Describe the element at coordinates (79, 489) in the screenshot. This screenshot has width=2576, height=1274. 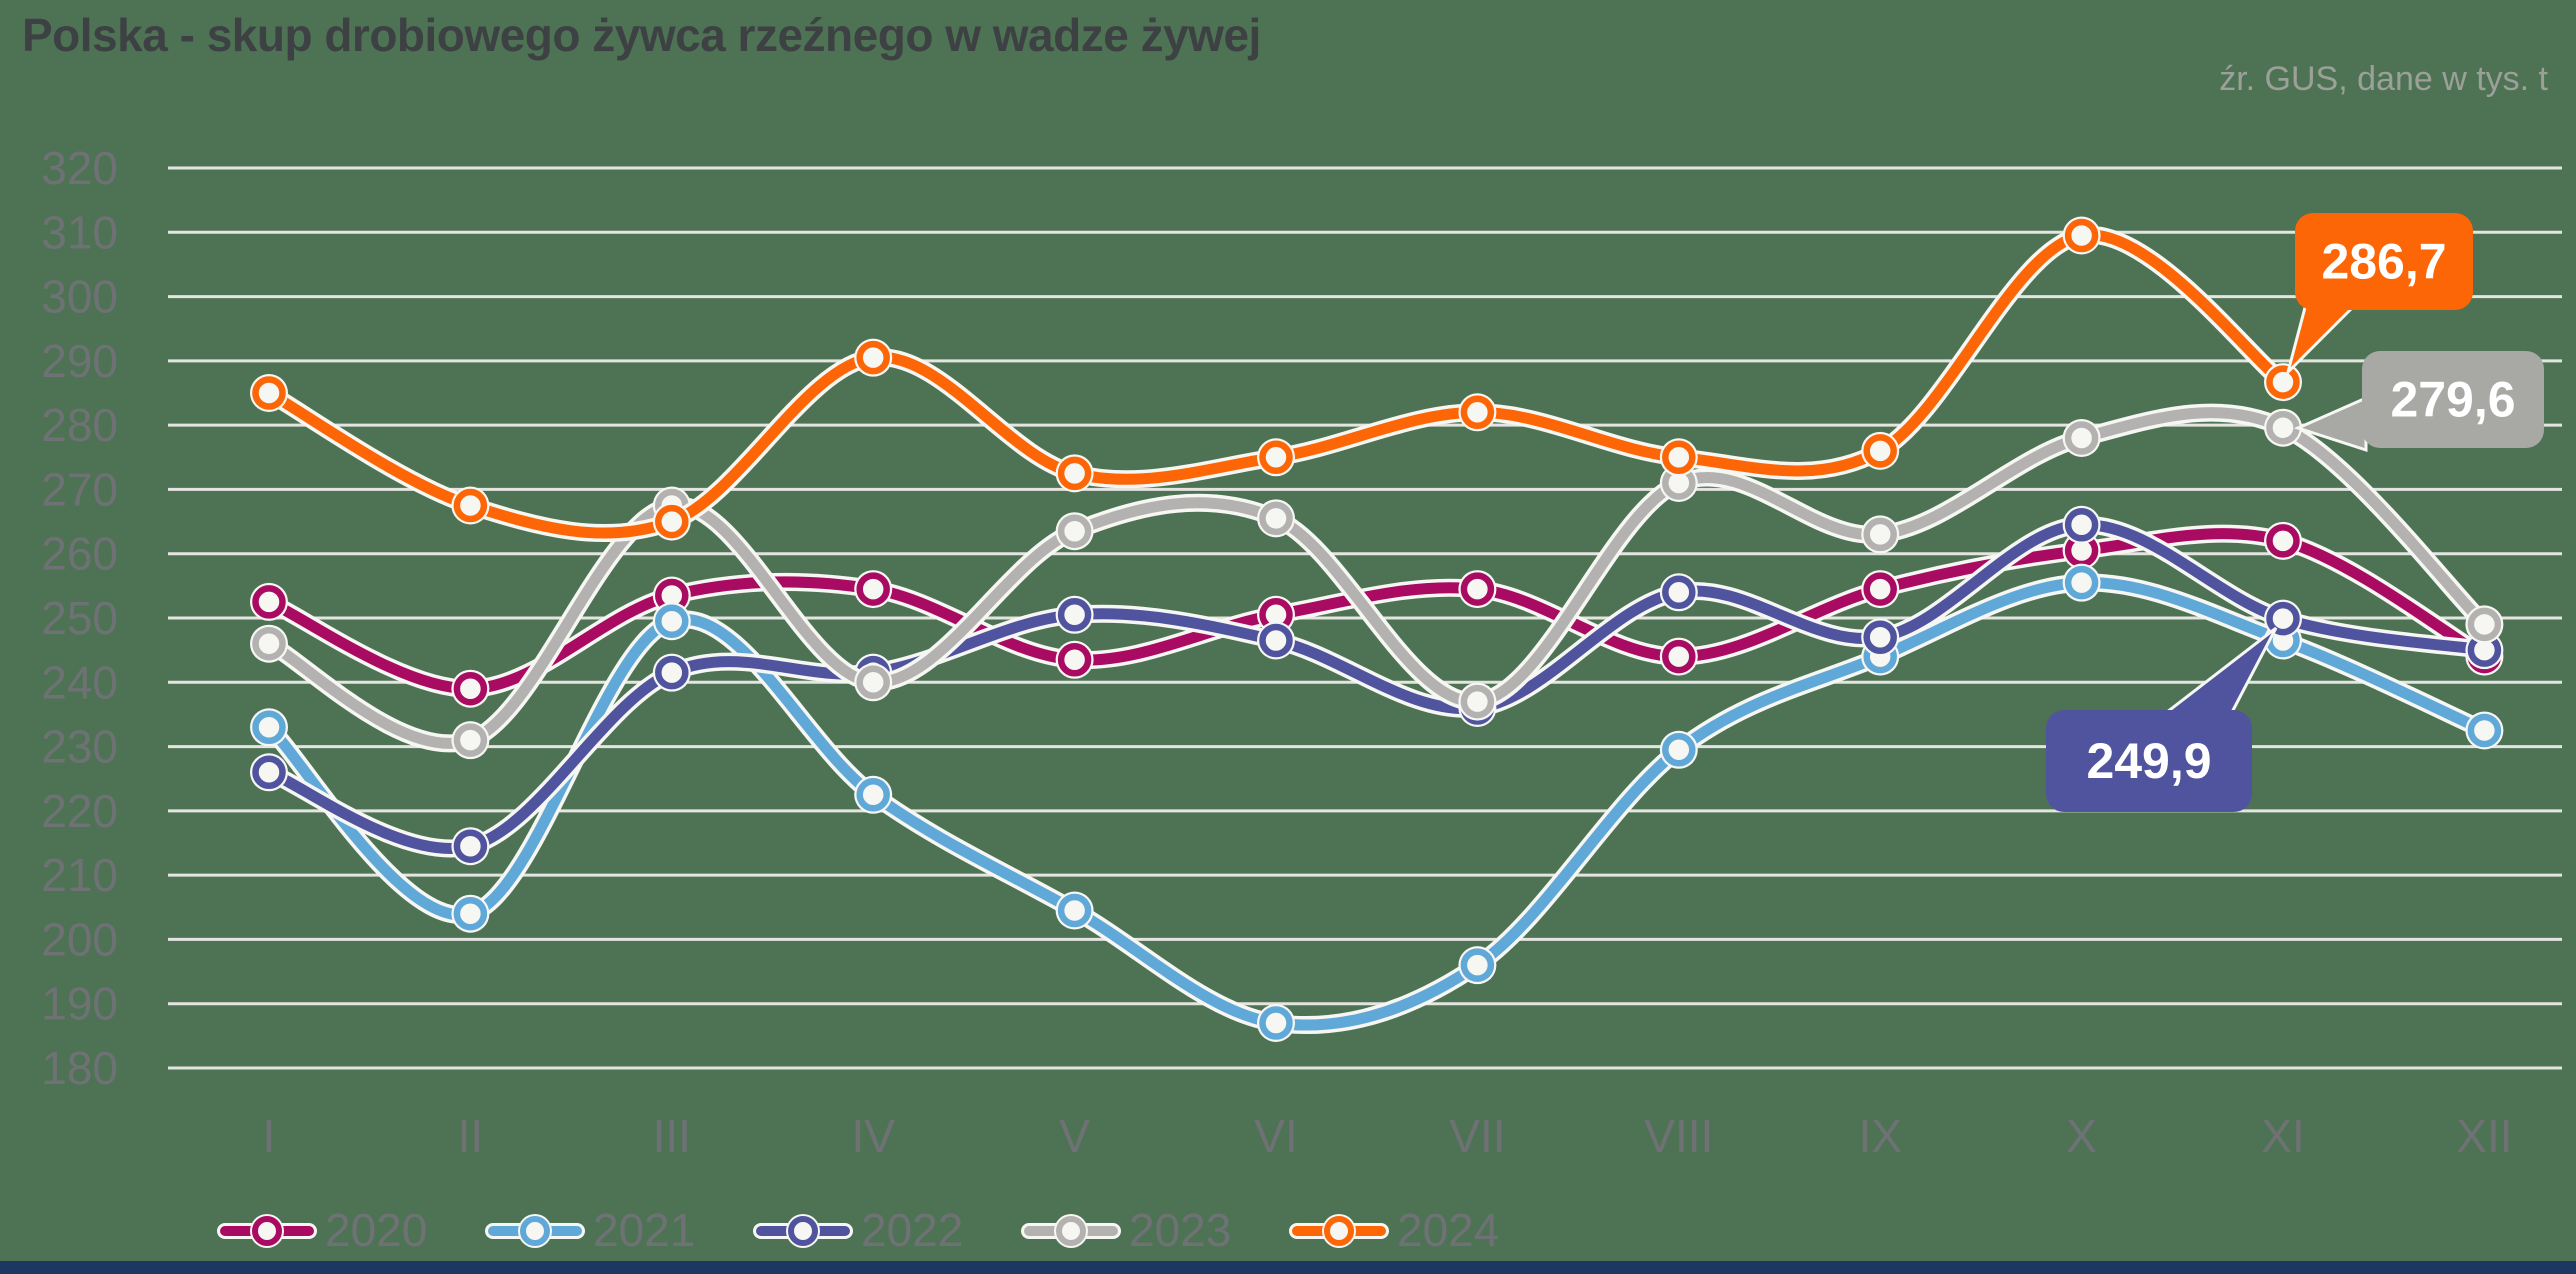
I see `y-tick-label: 270` at that location.